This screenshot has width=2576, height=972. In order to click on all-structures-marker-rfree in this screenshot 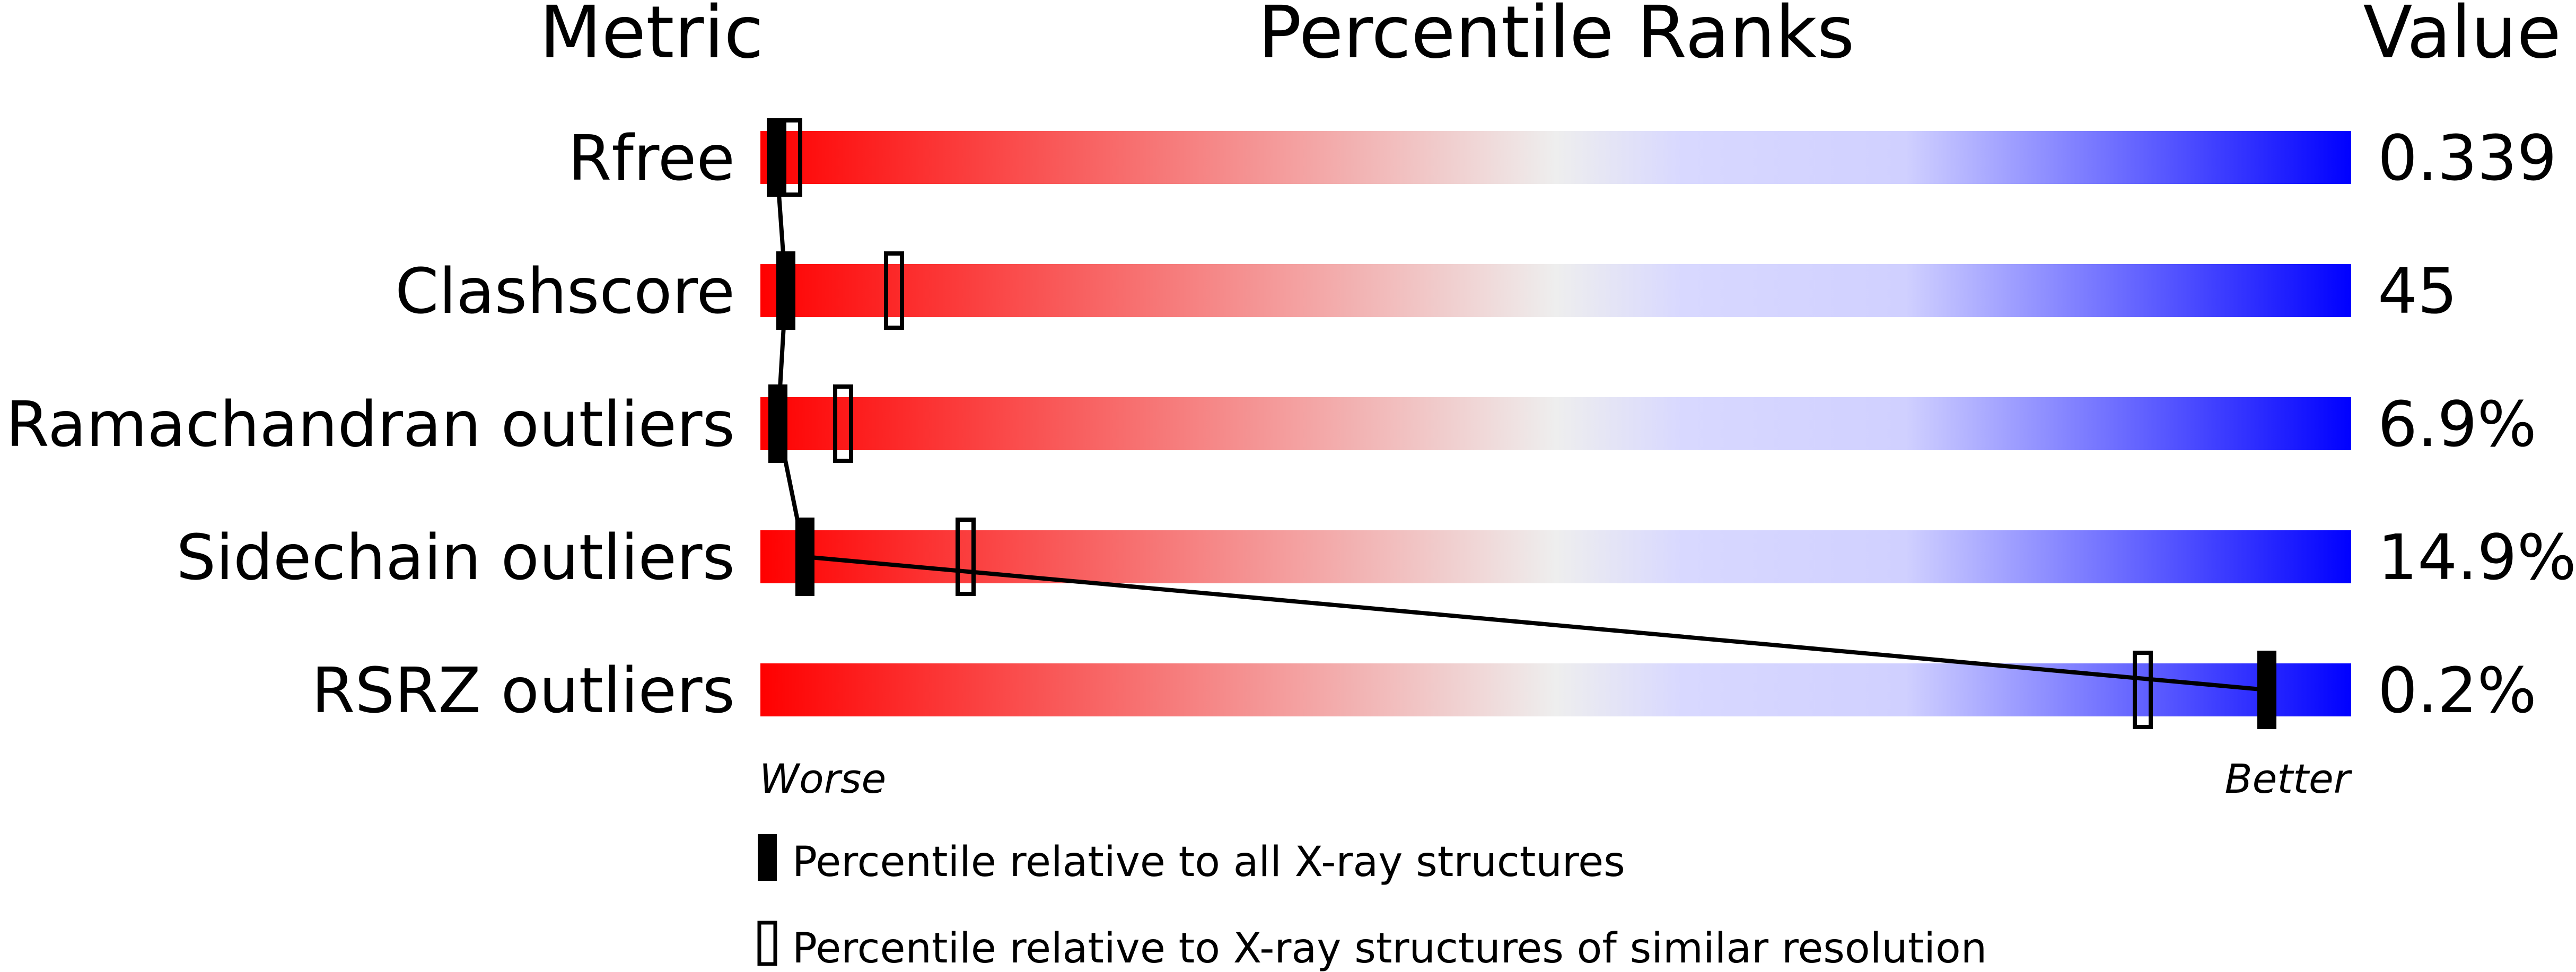, I will do `click(776, 157)`.